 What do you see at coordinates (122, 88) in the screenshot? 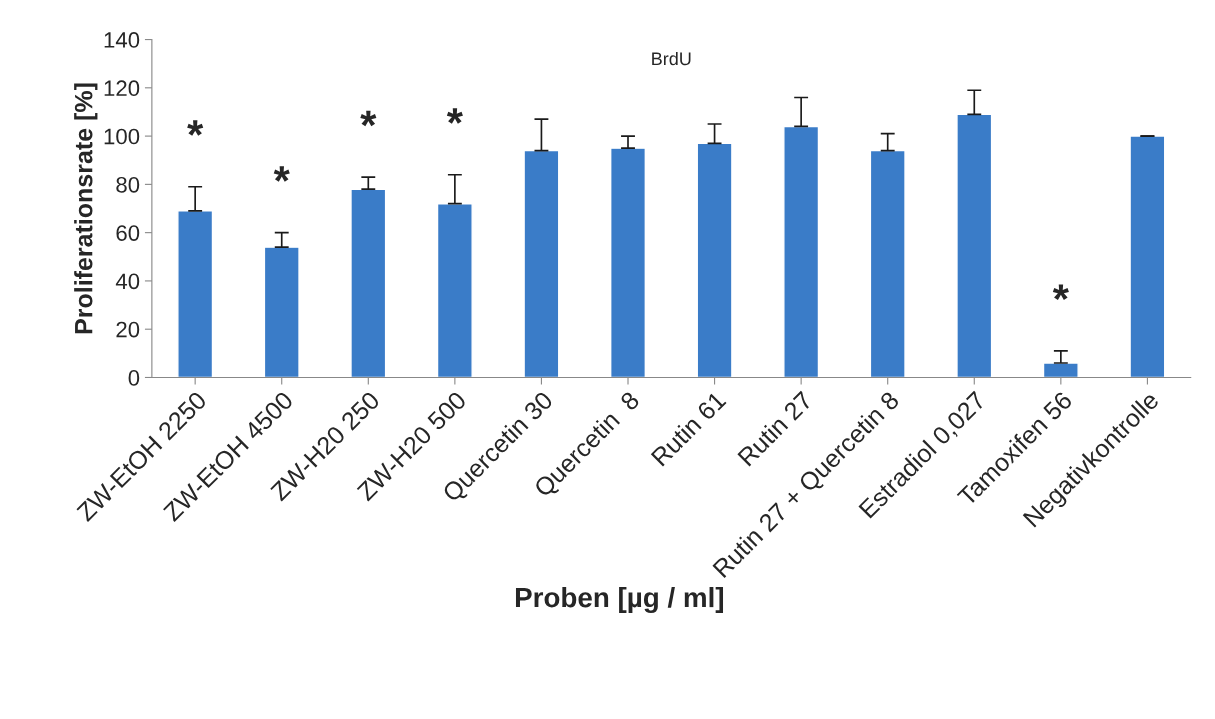
I see `y-tick-label: 120` at bounding box center [122, 88].